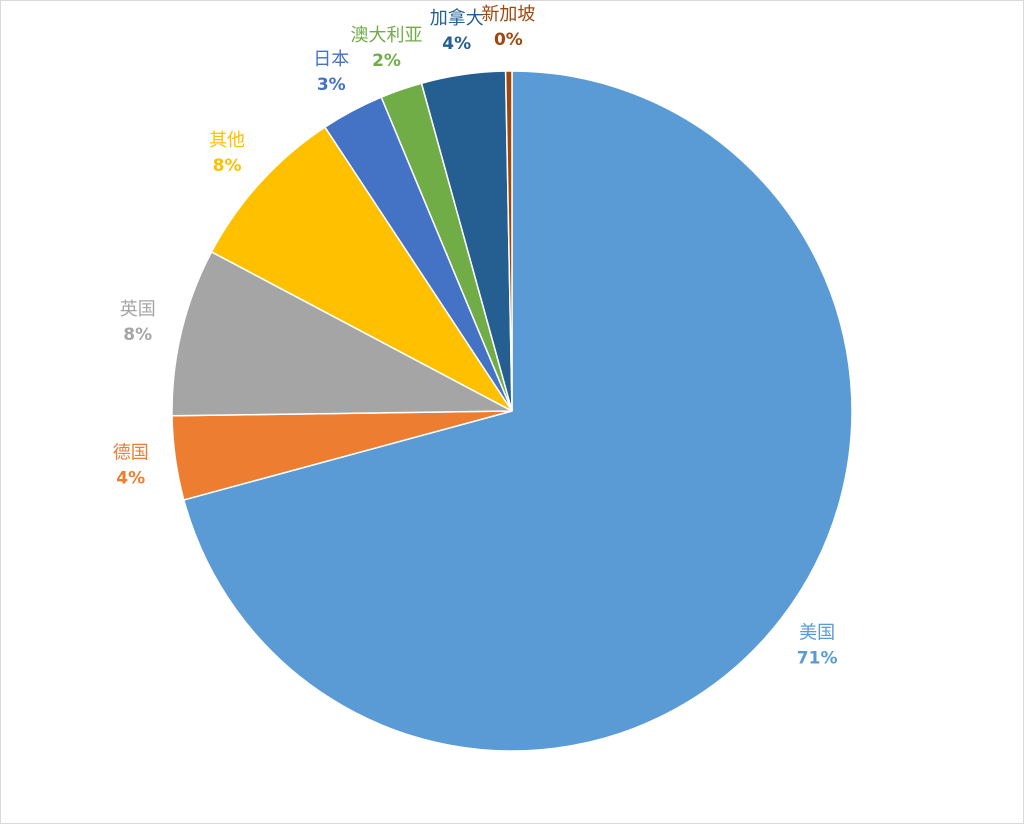  What do you see at coordinates (387, 35) in the screenshot?
I see `slice-label: 澳大利亚` at bounding box center [387, 35].